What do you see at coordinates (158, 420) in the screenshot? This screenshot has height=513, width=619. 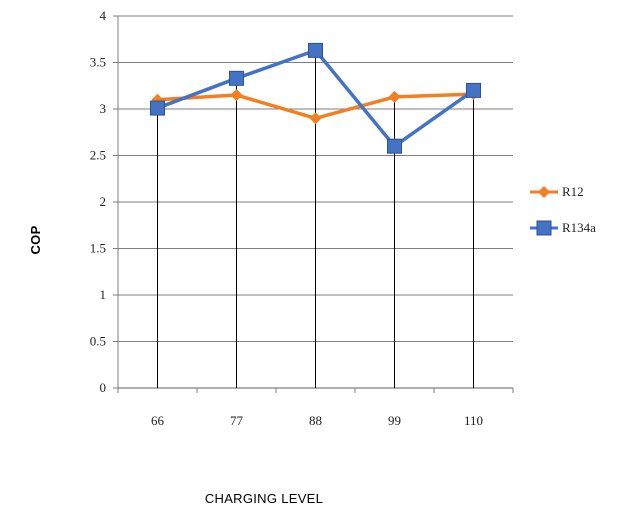 I see `x-tick-label: 66` at bounding box center [158, 420].